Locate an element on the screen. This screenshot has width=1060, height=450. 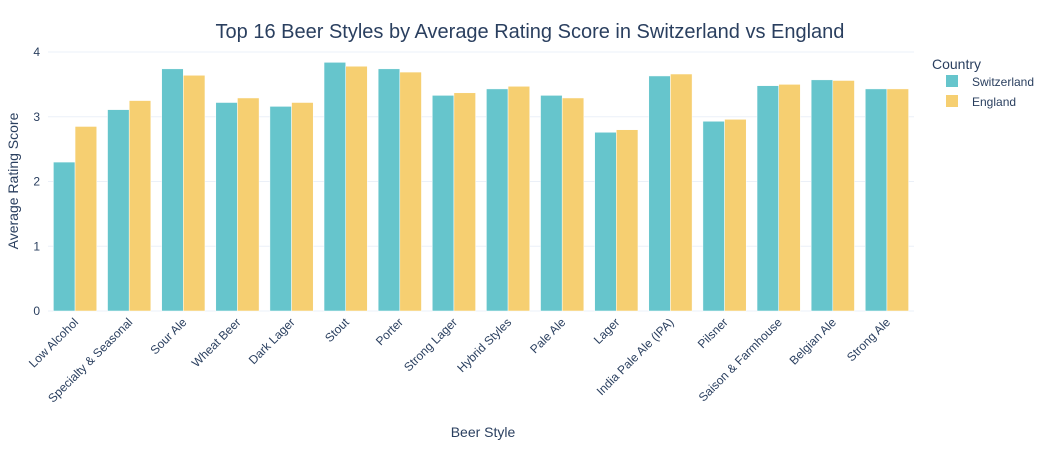
legend-label-england: England is located at coordinates (994, 102).